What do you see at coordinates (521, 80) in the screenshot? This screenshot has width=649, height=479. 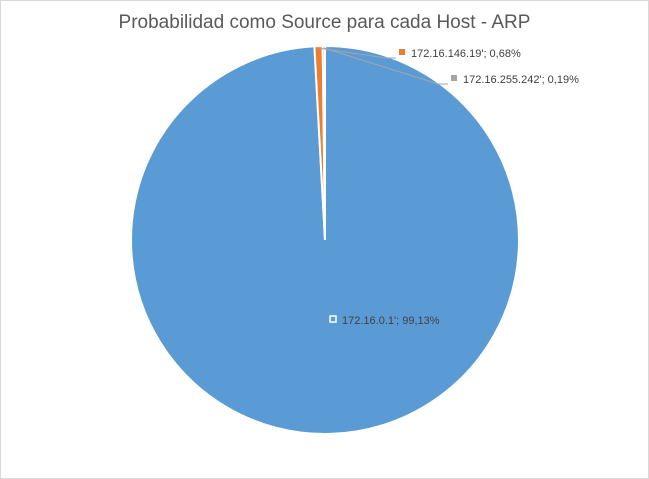 I see `data-label-3: 172.16.255.242'; 0,19%` at bounding box center [521, 80].